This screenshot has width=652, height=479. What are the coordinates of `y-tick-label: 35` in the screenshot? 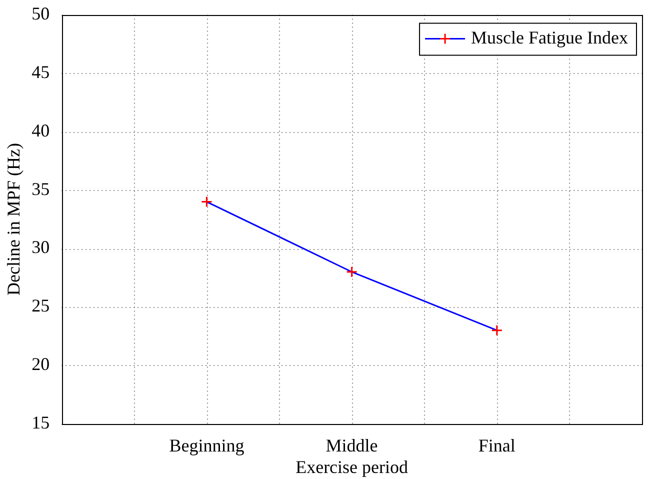 It's located at (41, 188).